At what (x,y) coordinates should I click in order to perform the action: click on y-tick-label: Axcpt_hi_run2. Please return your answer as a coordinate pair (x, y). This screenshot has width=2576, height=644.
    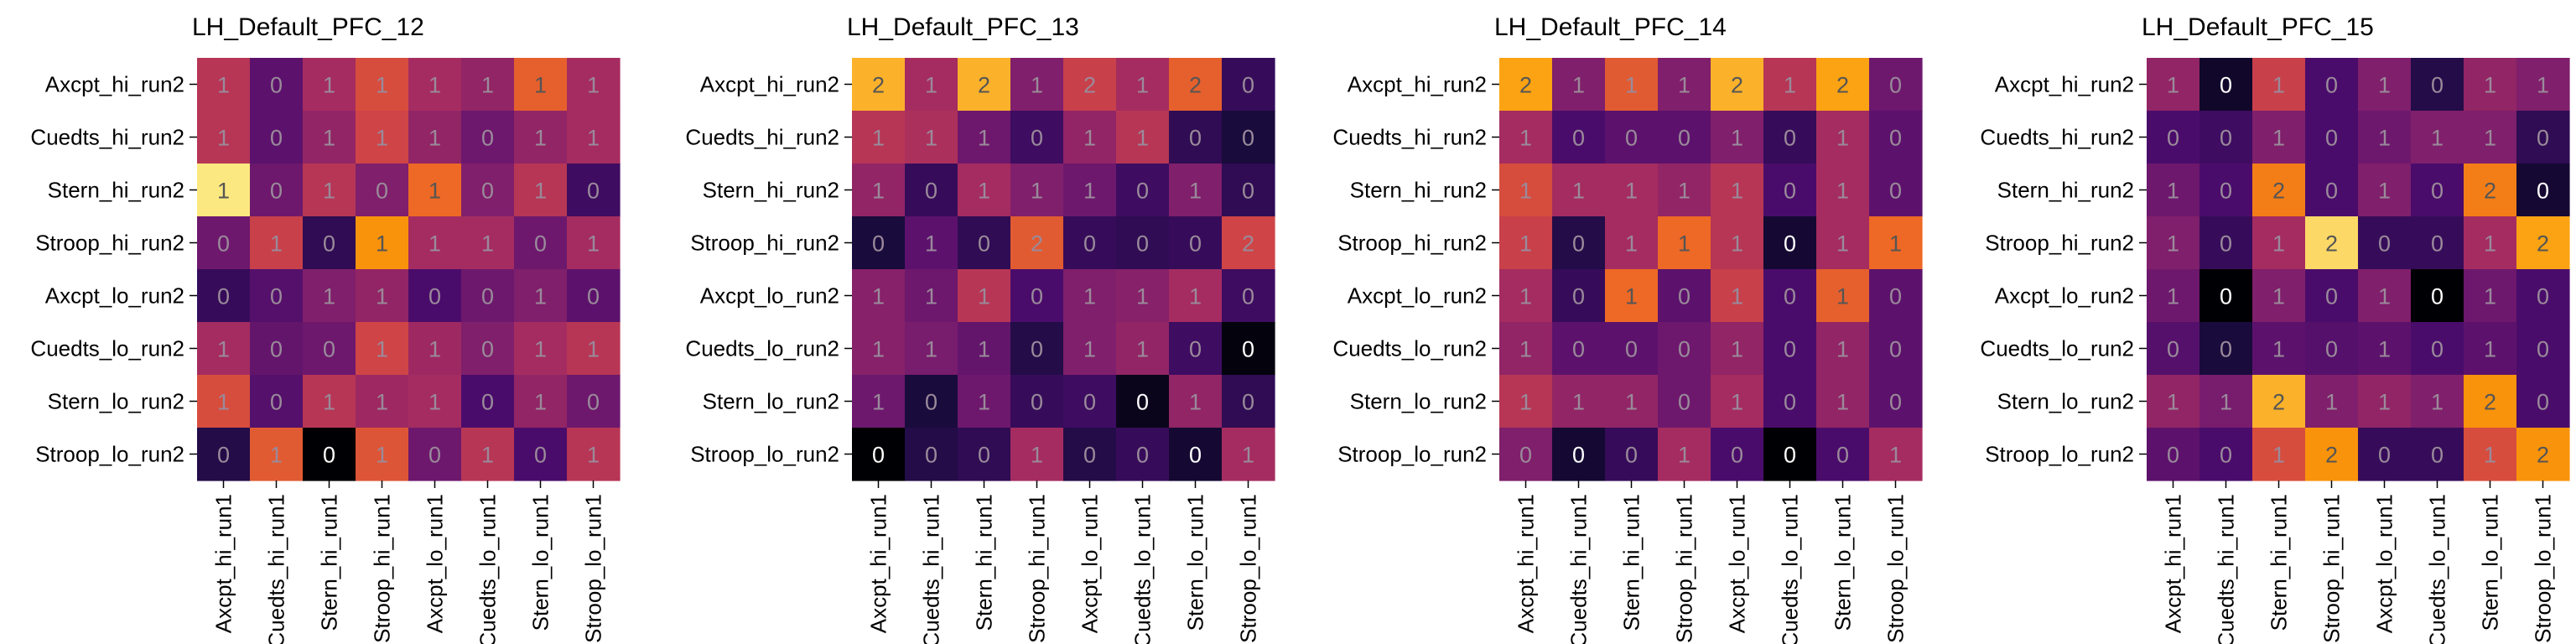
    Looking at the image, I should click on (769, 84).